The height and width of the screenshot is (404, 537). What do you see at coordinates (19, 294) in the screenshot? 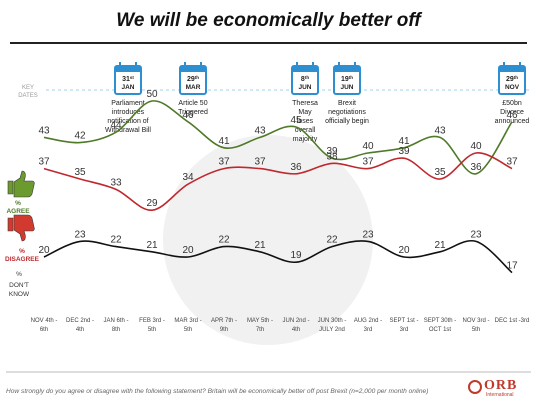
I see `dont-know-label: KNOW` at bounding box center [19, 294].